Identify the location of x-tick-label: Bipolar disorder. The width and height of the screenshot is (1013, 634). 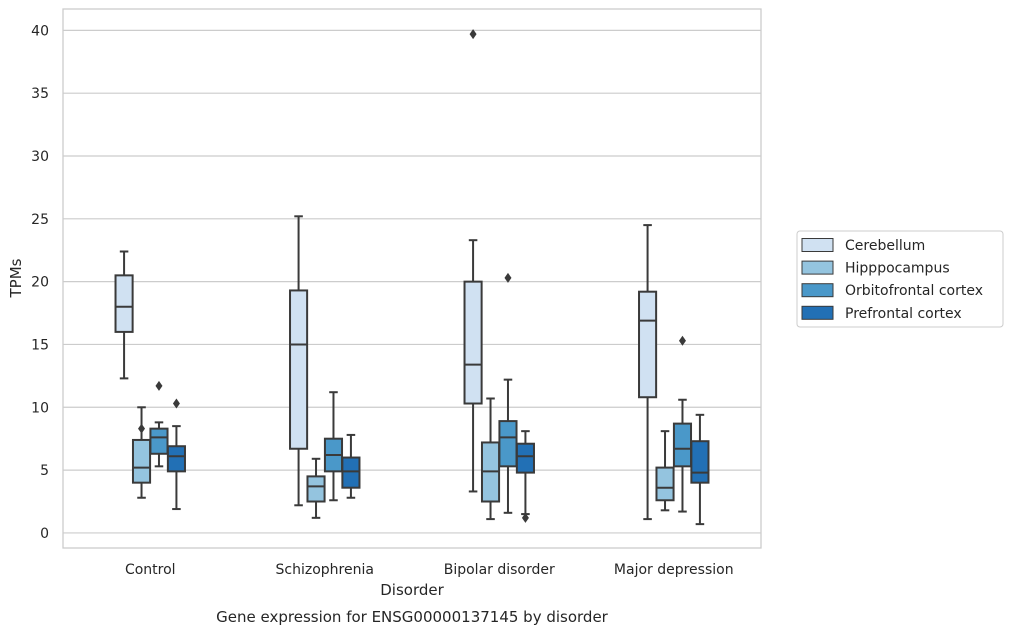
(499, 570).